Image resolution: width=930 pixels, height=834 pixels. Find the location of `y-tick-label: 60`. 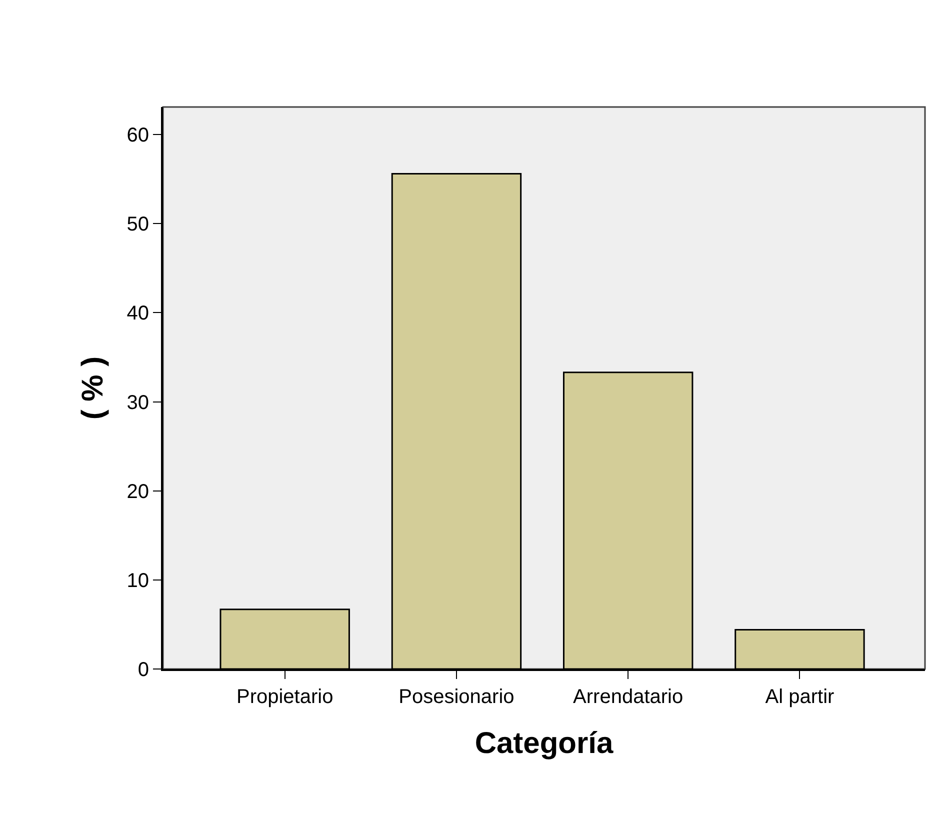

y-tick-label: 60 is located at coordinates (137, 135).